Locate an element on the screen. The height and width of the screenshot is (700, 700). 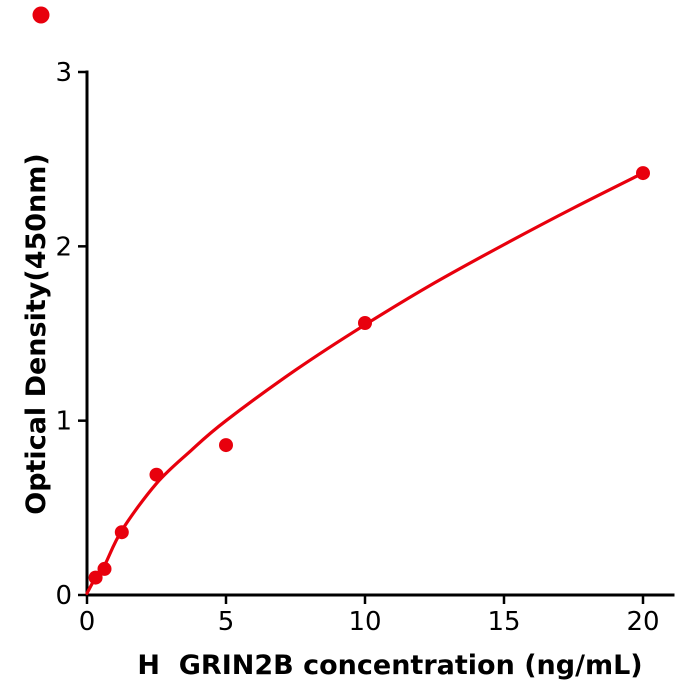
x-axis-title: H GRIN2B concentration (ng/mL) is located at coordinates (389, 665).